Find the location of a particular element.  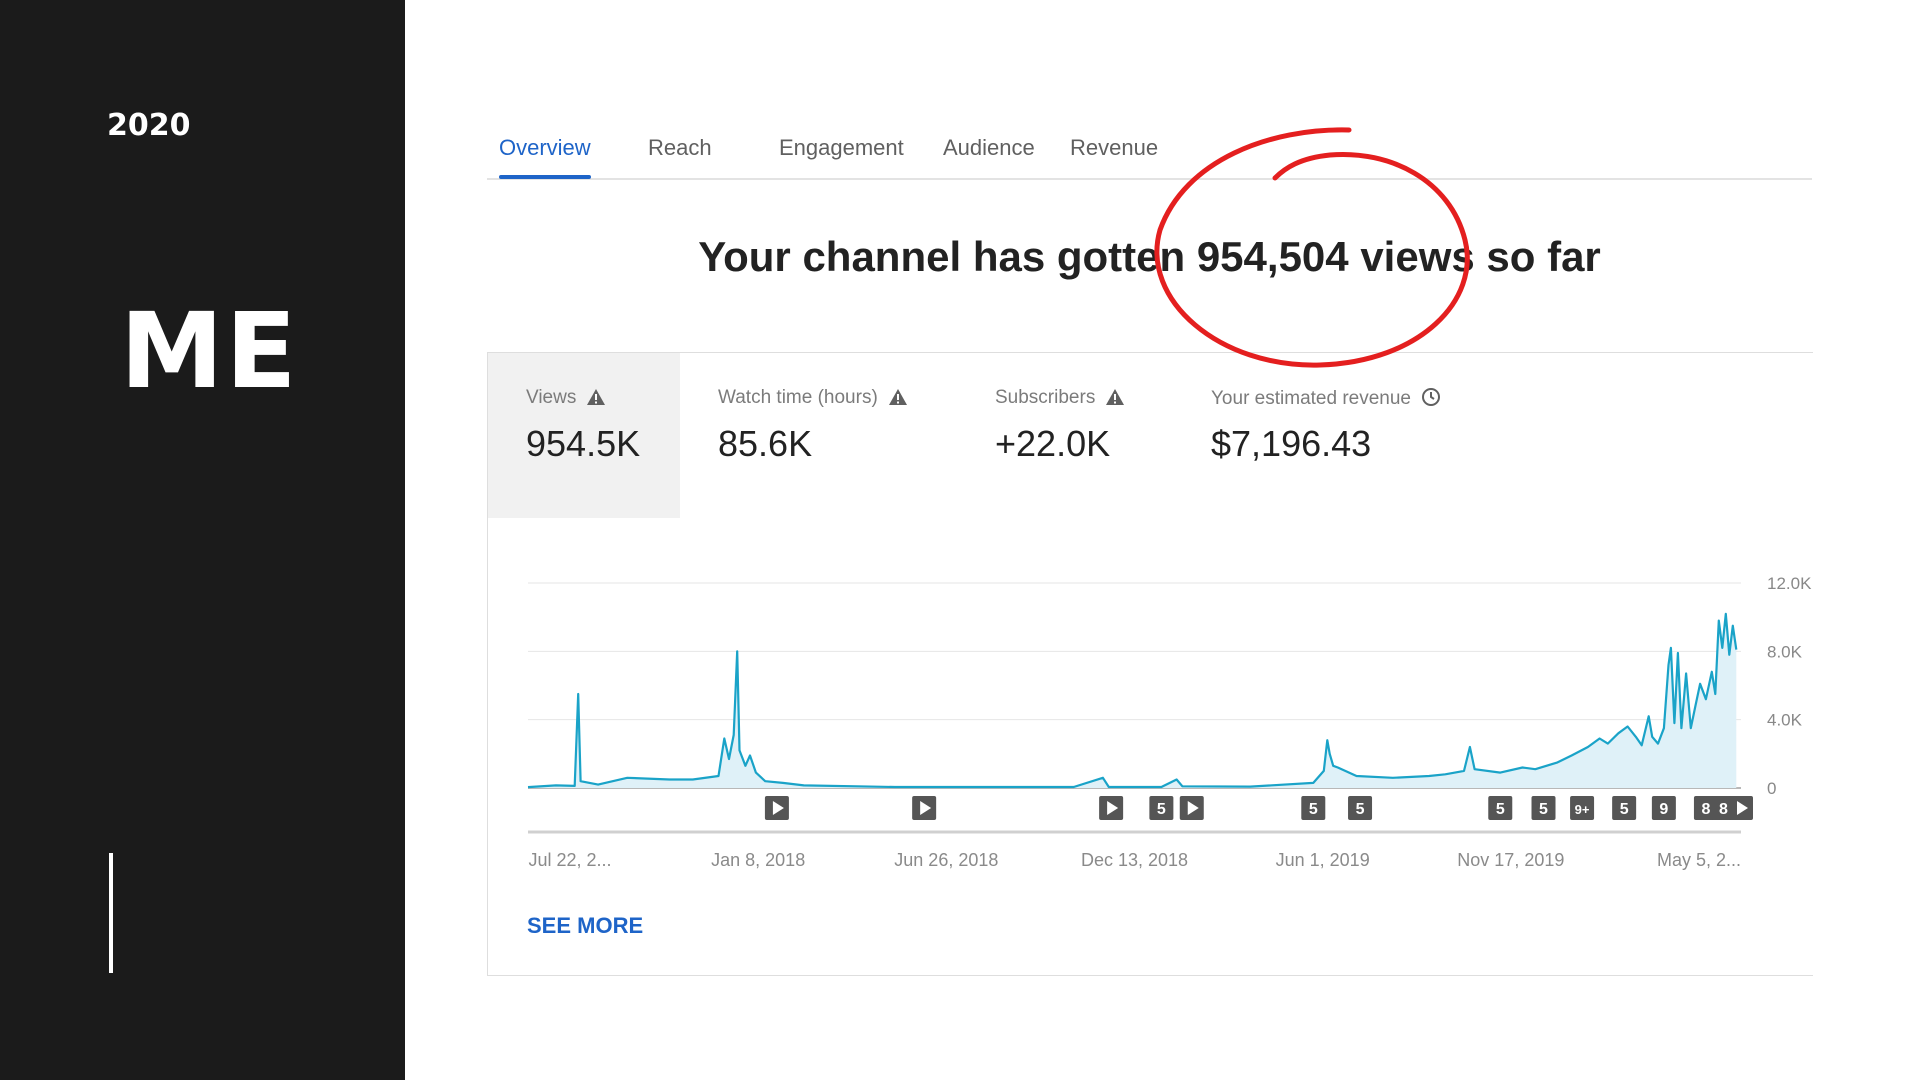

tab-overview: Overview is located at coordinates (545, 153).